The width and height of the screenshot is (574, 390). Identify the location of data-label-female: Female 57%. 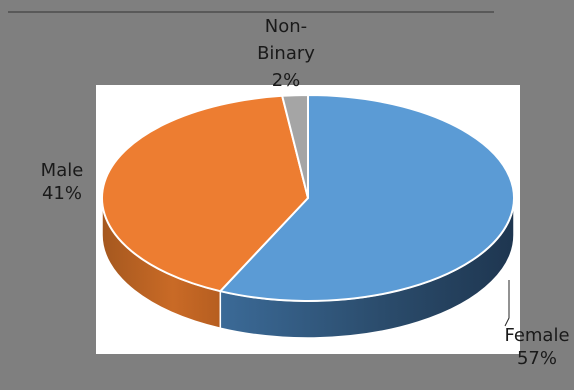
(536, 347).